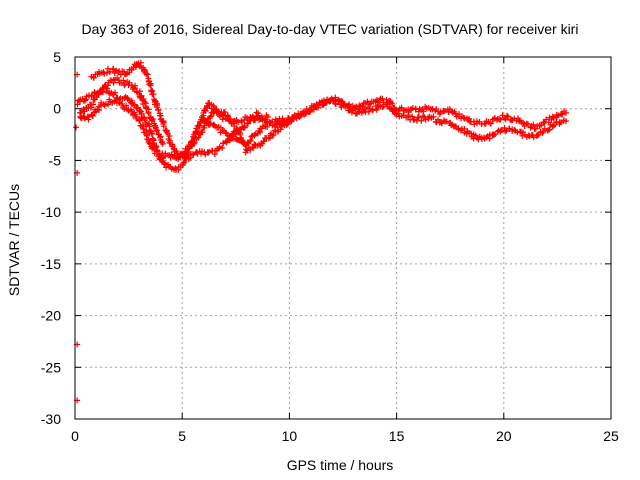 Image resolution: width=640 pixels, height=480 pixels. What do you see at coordinates (122, 110) in the screenshot?
I see `series-track-e` at bounding box center [122, 110].